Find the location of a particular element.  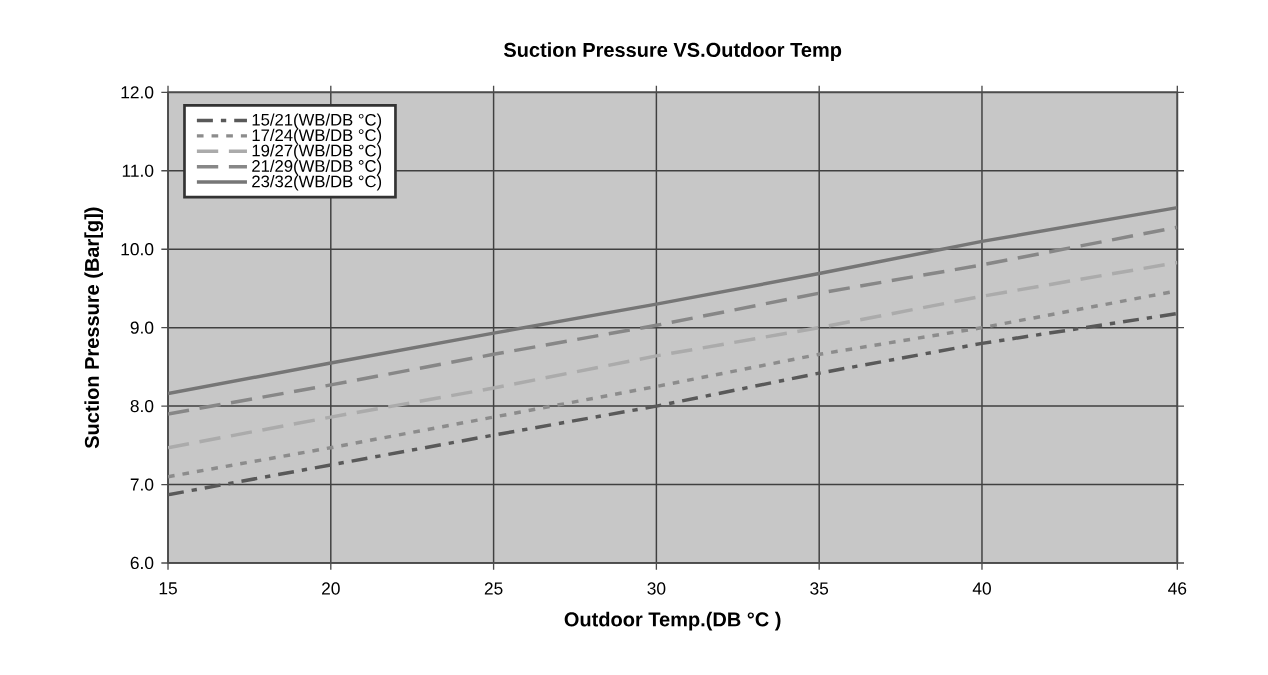

legend-label: 19/27(WB/DB °C) is located at coordinates (317, 152).